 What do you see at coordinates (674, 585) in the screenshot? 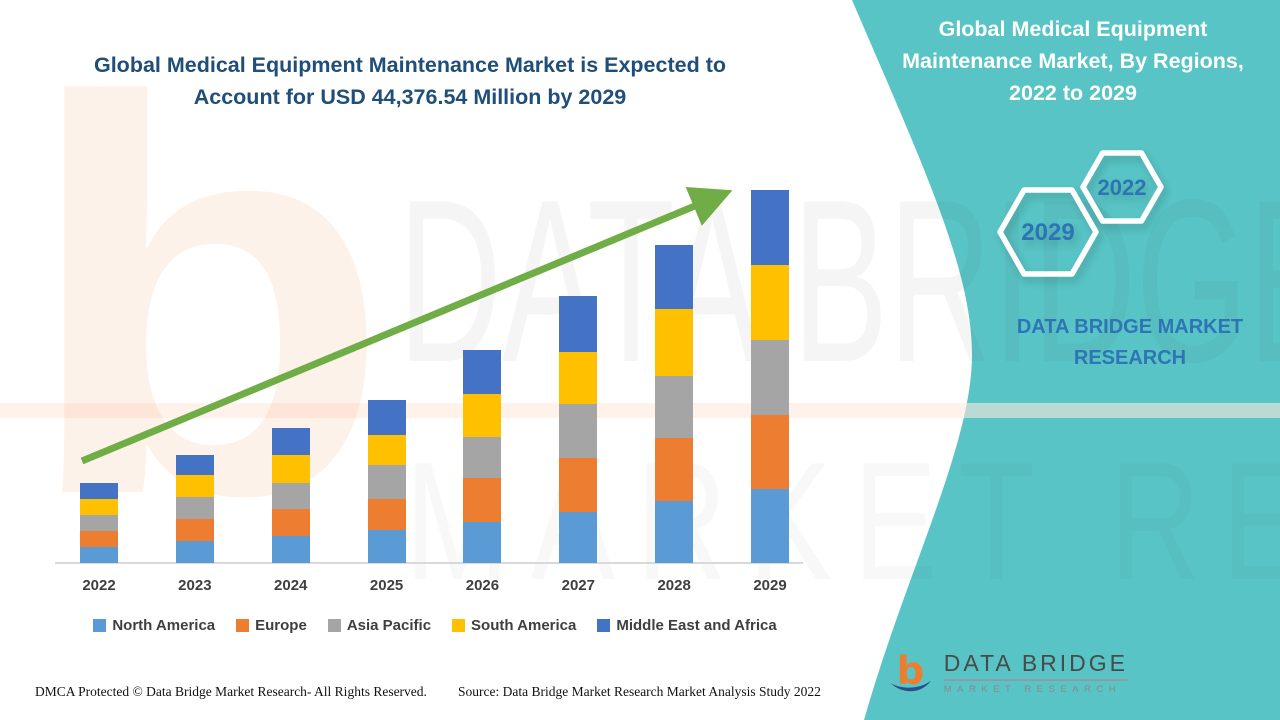
I see `x-axis-label-2028: 2028` at bounding box center [674, 585].